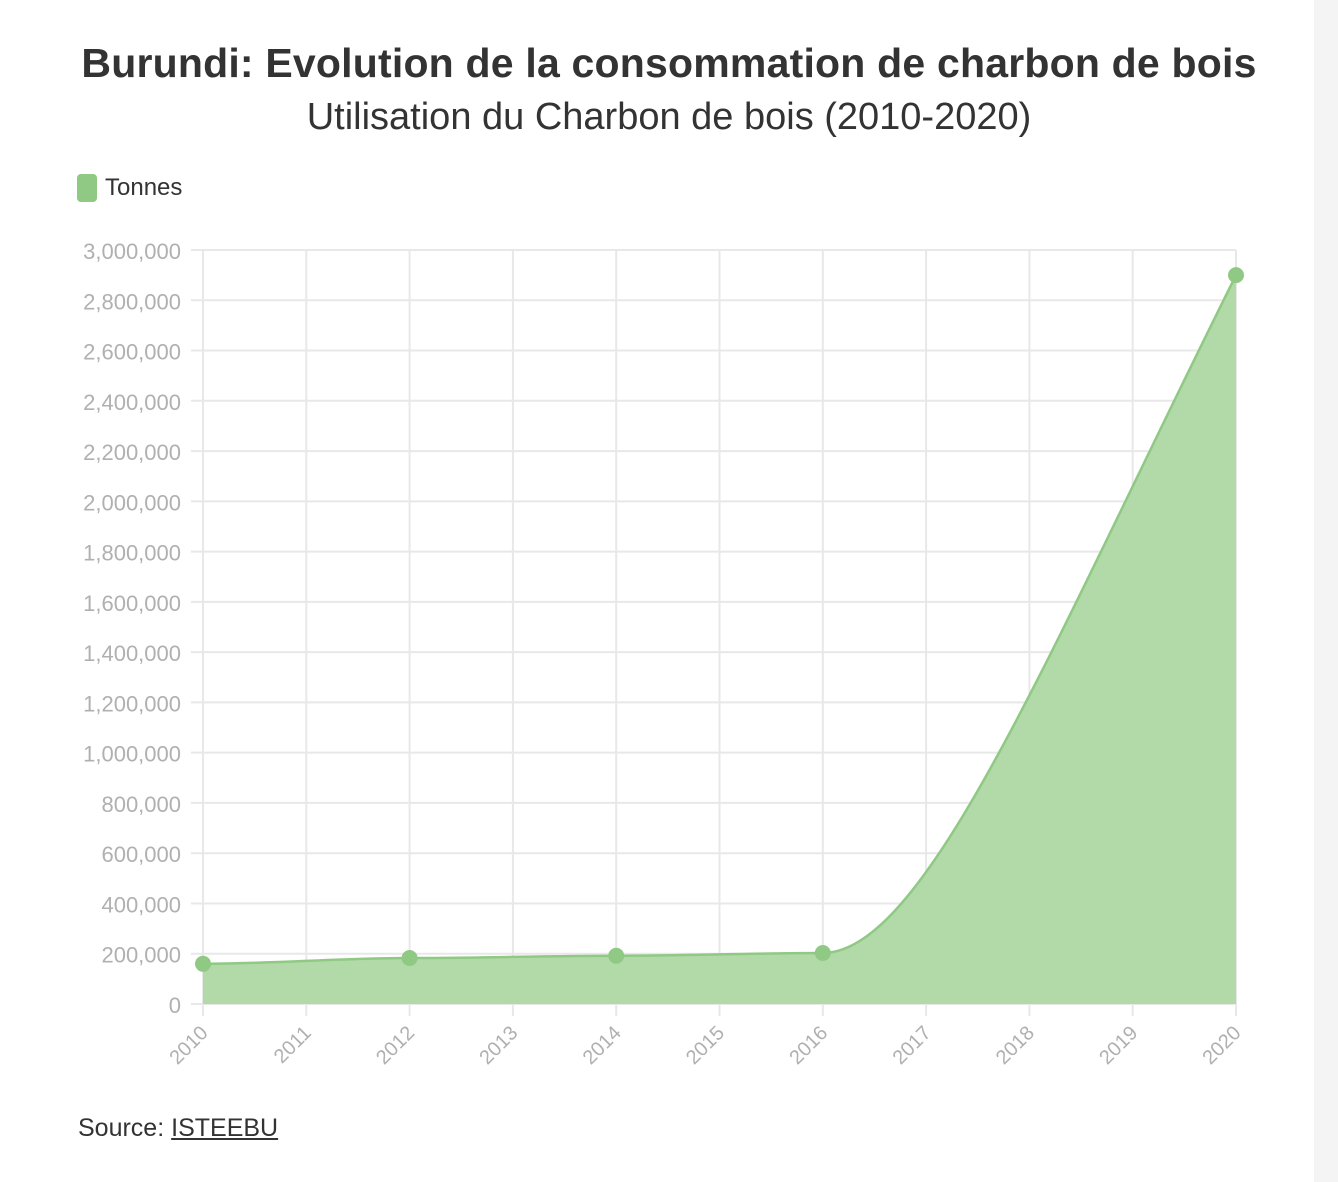  I want to click on y-tick-label: 600,000, so click(141, 854).